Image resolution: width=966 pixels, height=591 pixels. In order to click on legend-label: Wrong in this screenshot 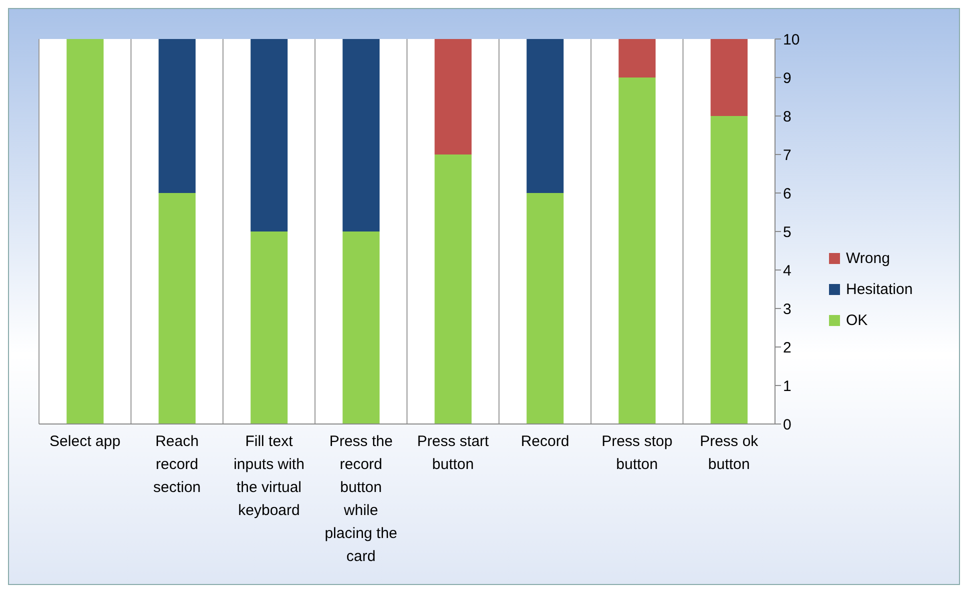, I will do `click(868, 258)`.